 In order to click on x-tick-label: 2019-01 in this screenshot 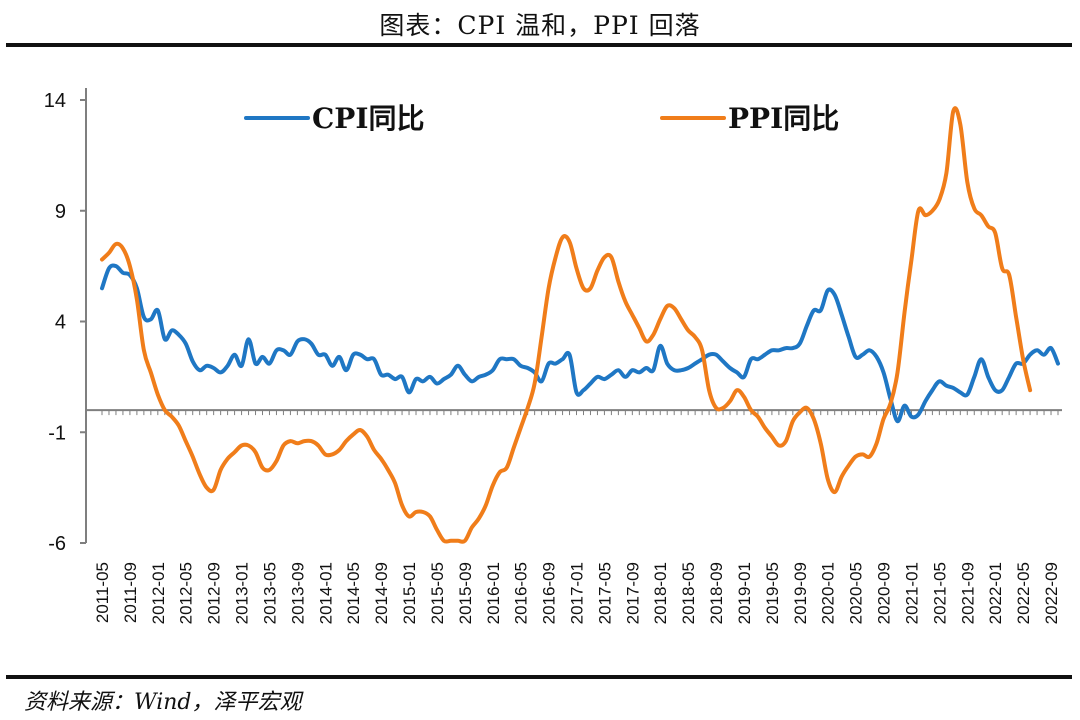, I will do `click(744, 593)`.